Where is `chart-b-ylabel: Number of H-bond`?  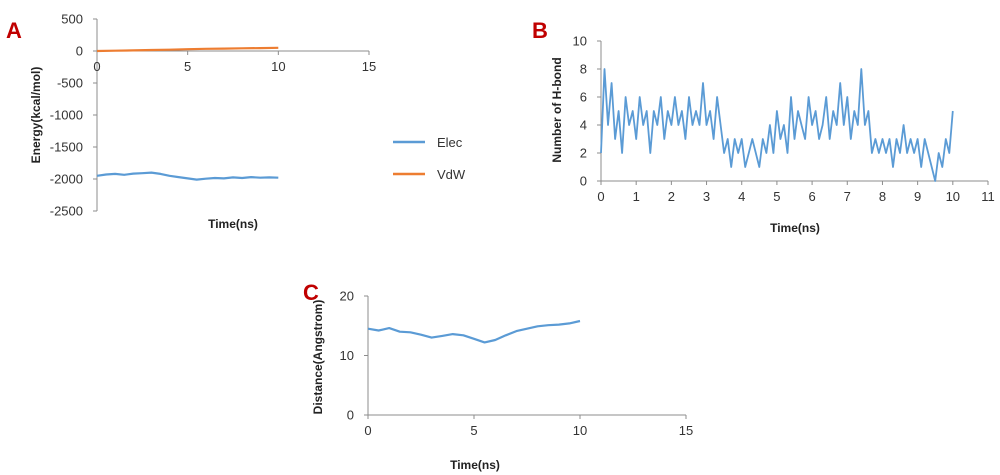
chart-b-ylabel: Number of H-bond is located at coordinates (557, 109).